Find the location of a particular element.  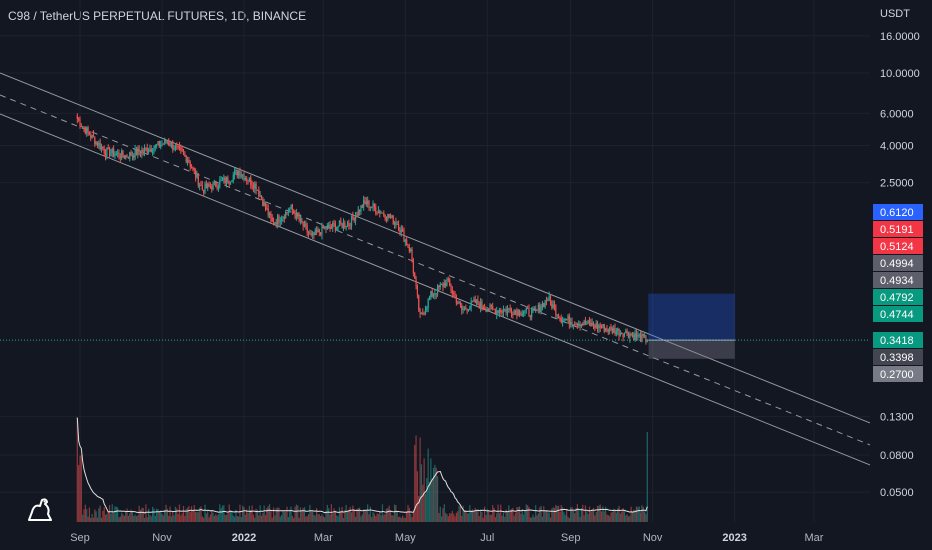

long-position-tool is located at coordinates (692, 326).